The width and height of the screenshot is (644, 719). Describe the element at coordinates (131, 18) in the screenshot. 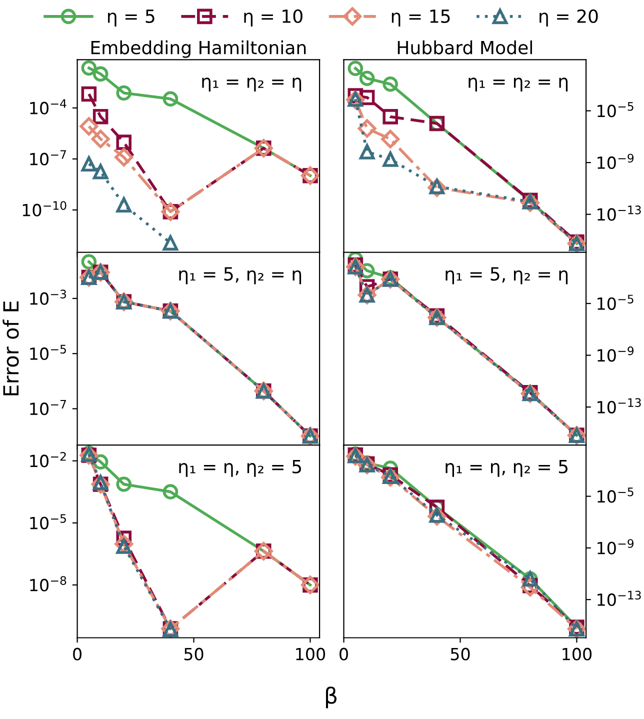

I see `legend-label: η = 5` at that location.